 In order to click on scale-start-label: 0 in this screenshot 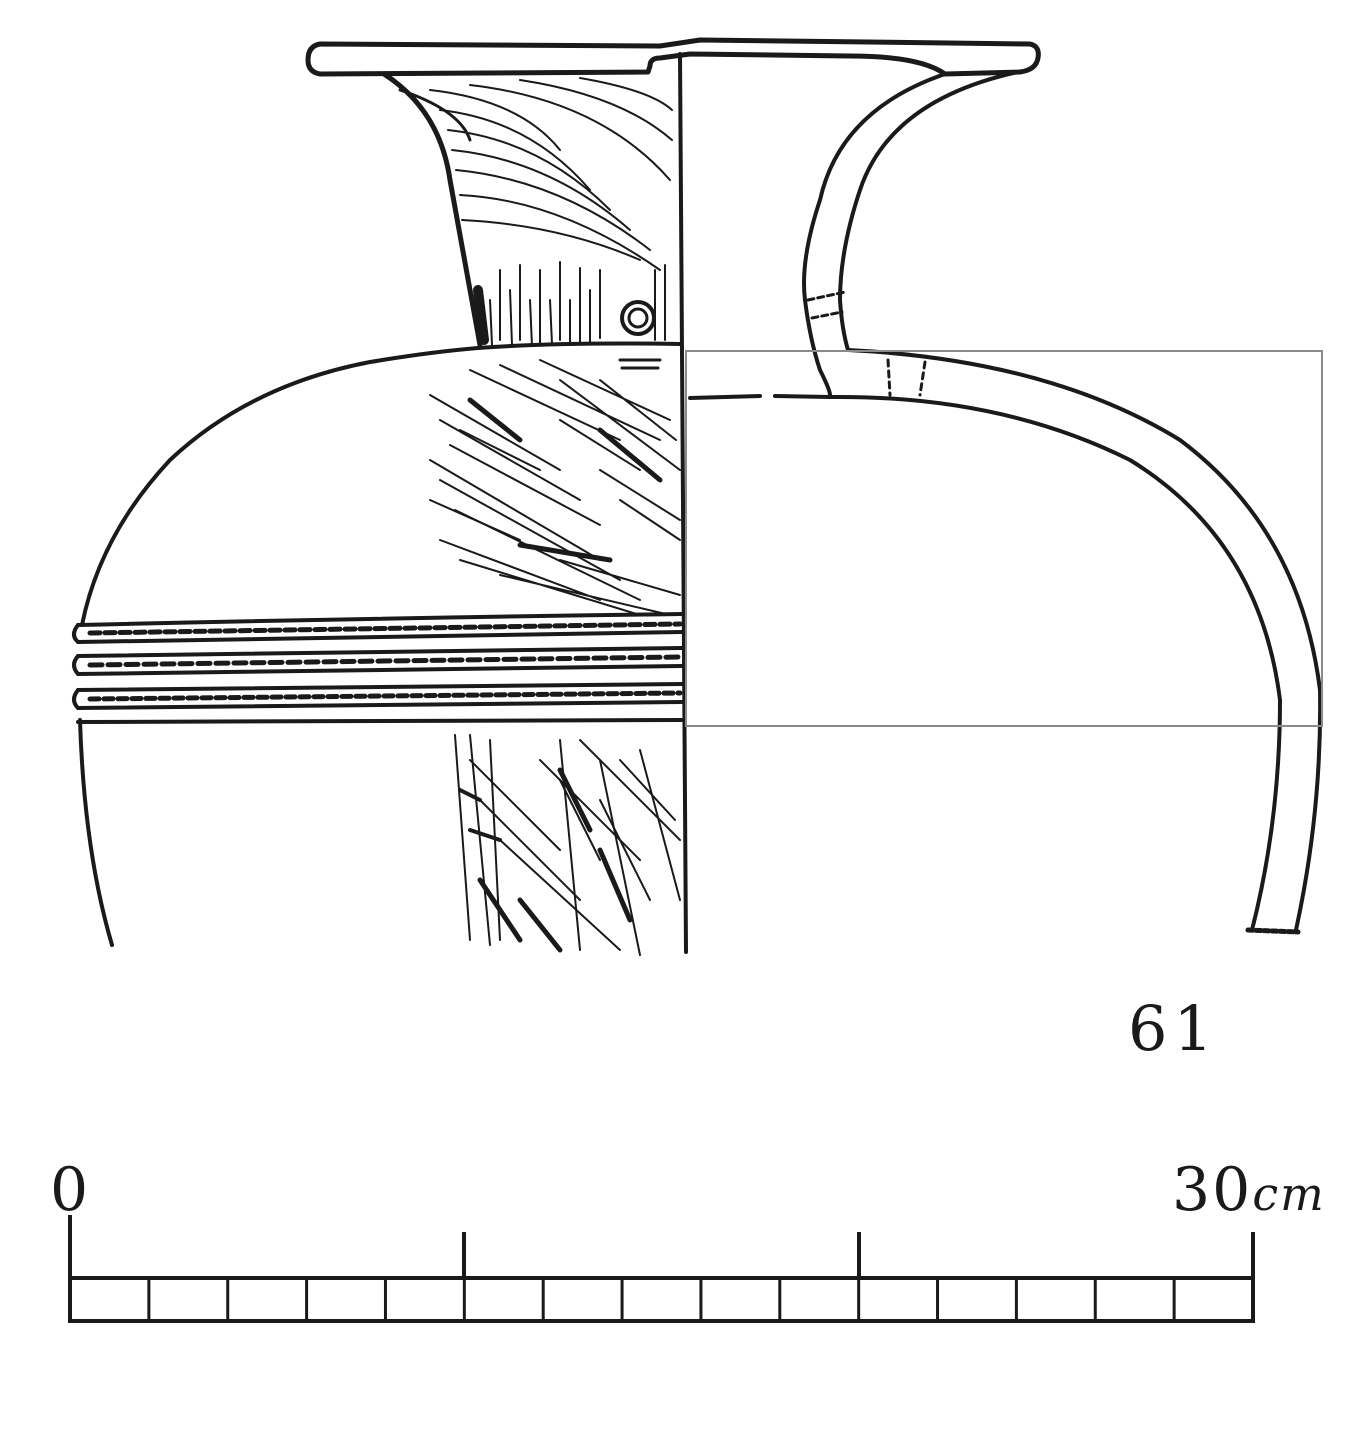, I will do `click(69, 1190)`.